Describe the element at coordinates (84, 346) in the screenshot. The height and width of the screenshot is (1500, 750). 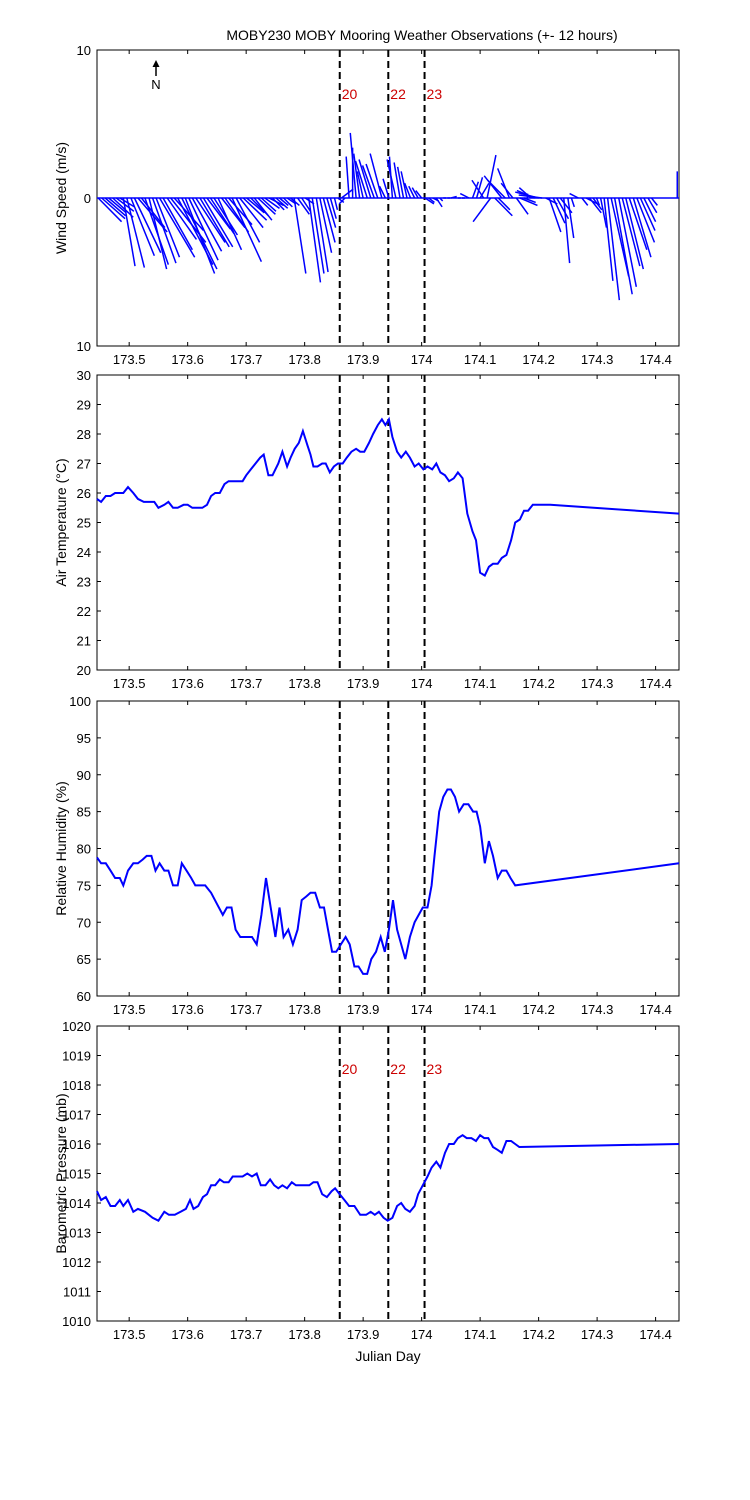
I see `y-tick-label: 10` at that location.